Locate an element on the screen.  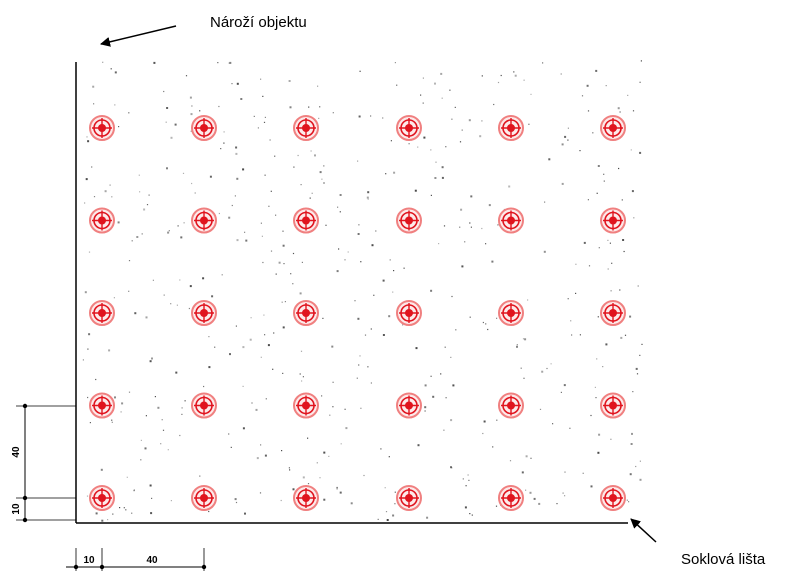
horizontal-edge-dimension: 10 is located at coordinates (89, 560).